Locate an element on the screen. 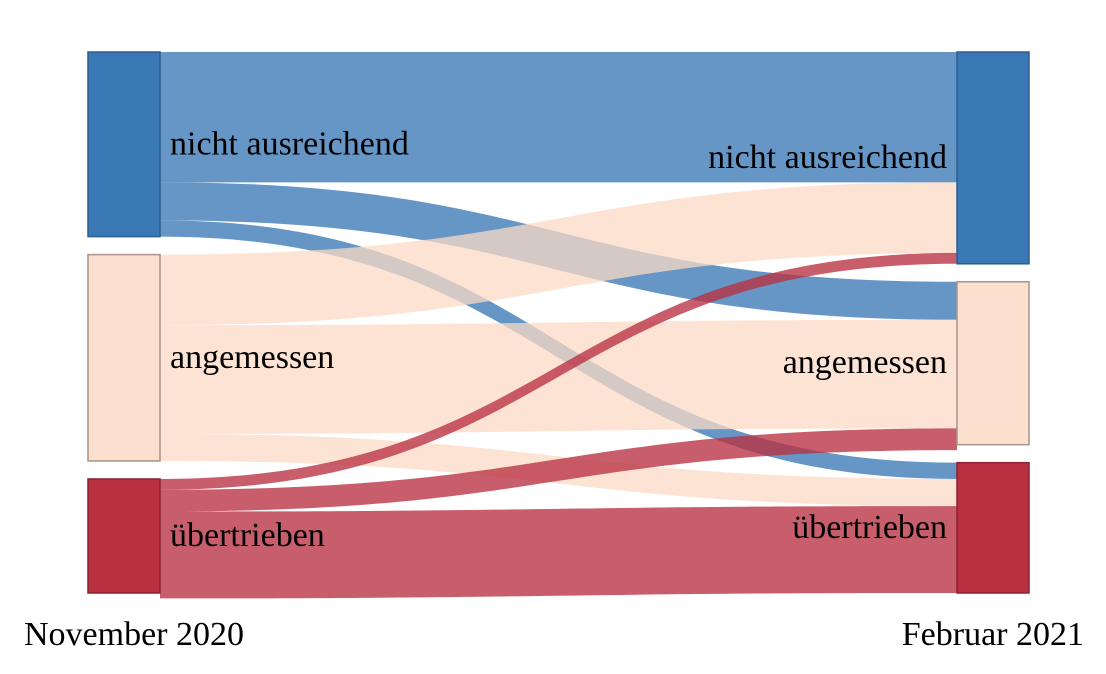 This screenshot has height=674, width=1106. node-label-n_na: nicht ausreichend is located at coordinates (289, 143).